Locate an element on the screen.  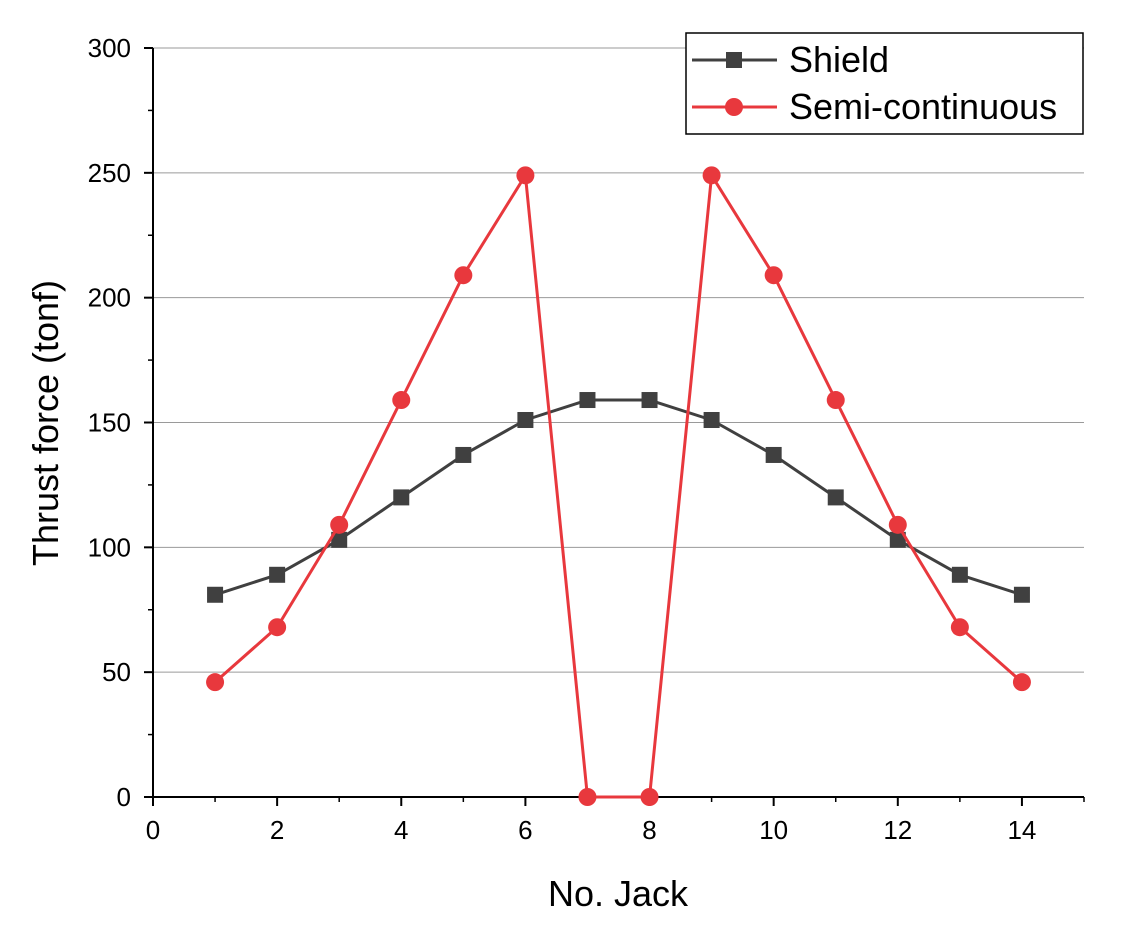
x-tick-label-12: 12 is located at coordinates (897, 830).